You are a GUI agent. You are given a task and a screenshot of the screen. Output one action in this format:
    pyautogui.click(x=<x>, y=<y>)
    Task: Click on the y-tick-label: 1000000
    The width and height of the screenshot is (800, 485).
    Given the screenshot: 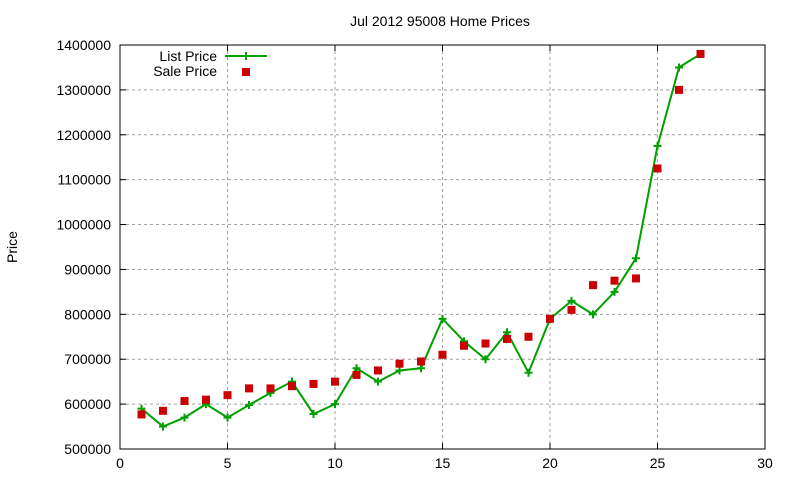 What is the action you would take?
    pyautogui.click(x=83, y=225)
    